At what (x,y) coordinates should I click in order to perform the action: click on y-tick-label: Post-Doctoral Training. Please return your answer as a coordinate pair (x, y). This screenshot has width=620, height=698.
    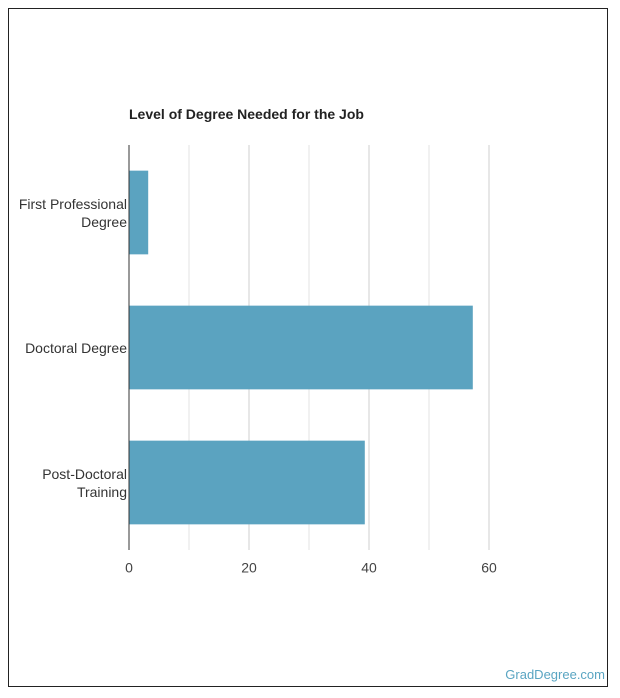
    Looking at the image, I should click on (84, 482).